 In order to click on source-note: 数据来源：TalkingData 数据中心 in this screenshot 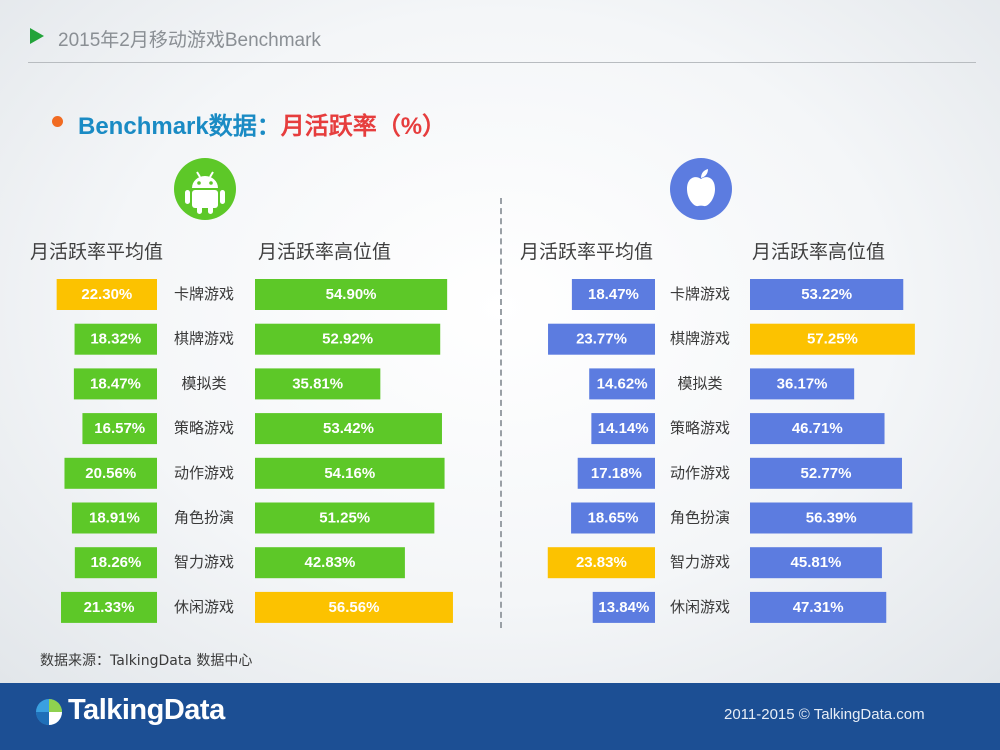, I will do `click(146, 661)`.